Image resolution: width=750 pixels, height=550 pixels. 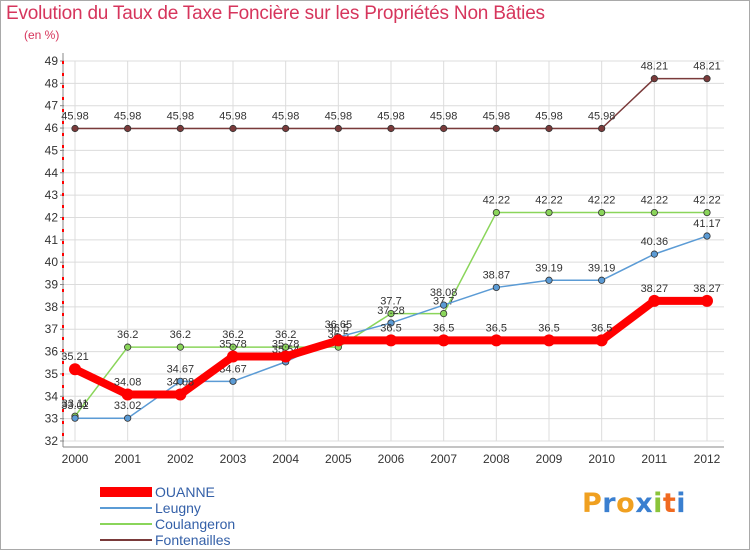 I want to click on x-tick-label: 2006, so click(x=391, y=459).